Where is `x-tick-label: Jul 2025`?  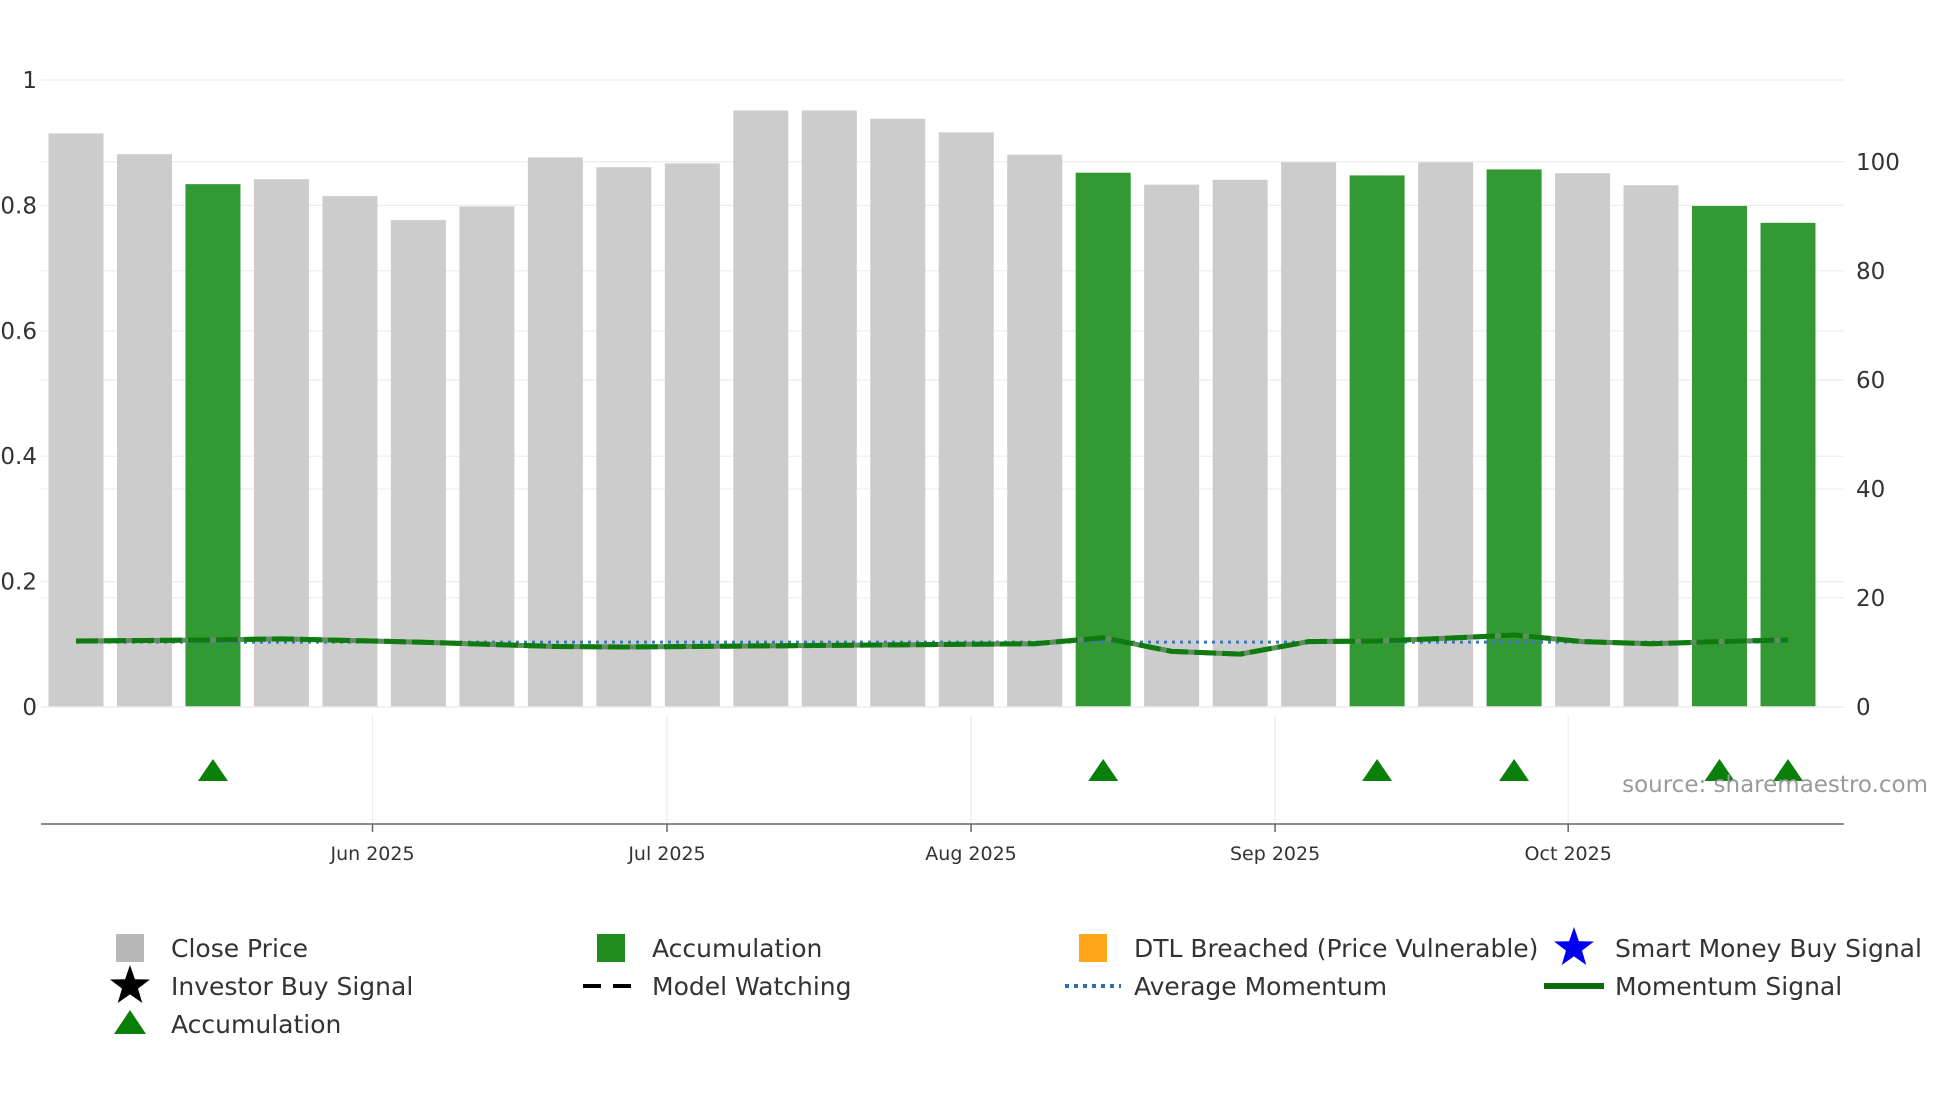 x-tick-label: Jul 2025 is located at coordinates (666, 854).